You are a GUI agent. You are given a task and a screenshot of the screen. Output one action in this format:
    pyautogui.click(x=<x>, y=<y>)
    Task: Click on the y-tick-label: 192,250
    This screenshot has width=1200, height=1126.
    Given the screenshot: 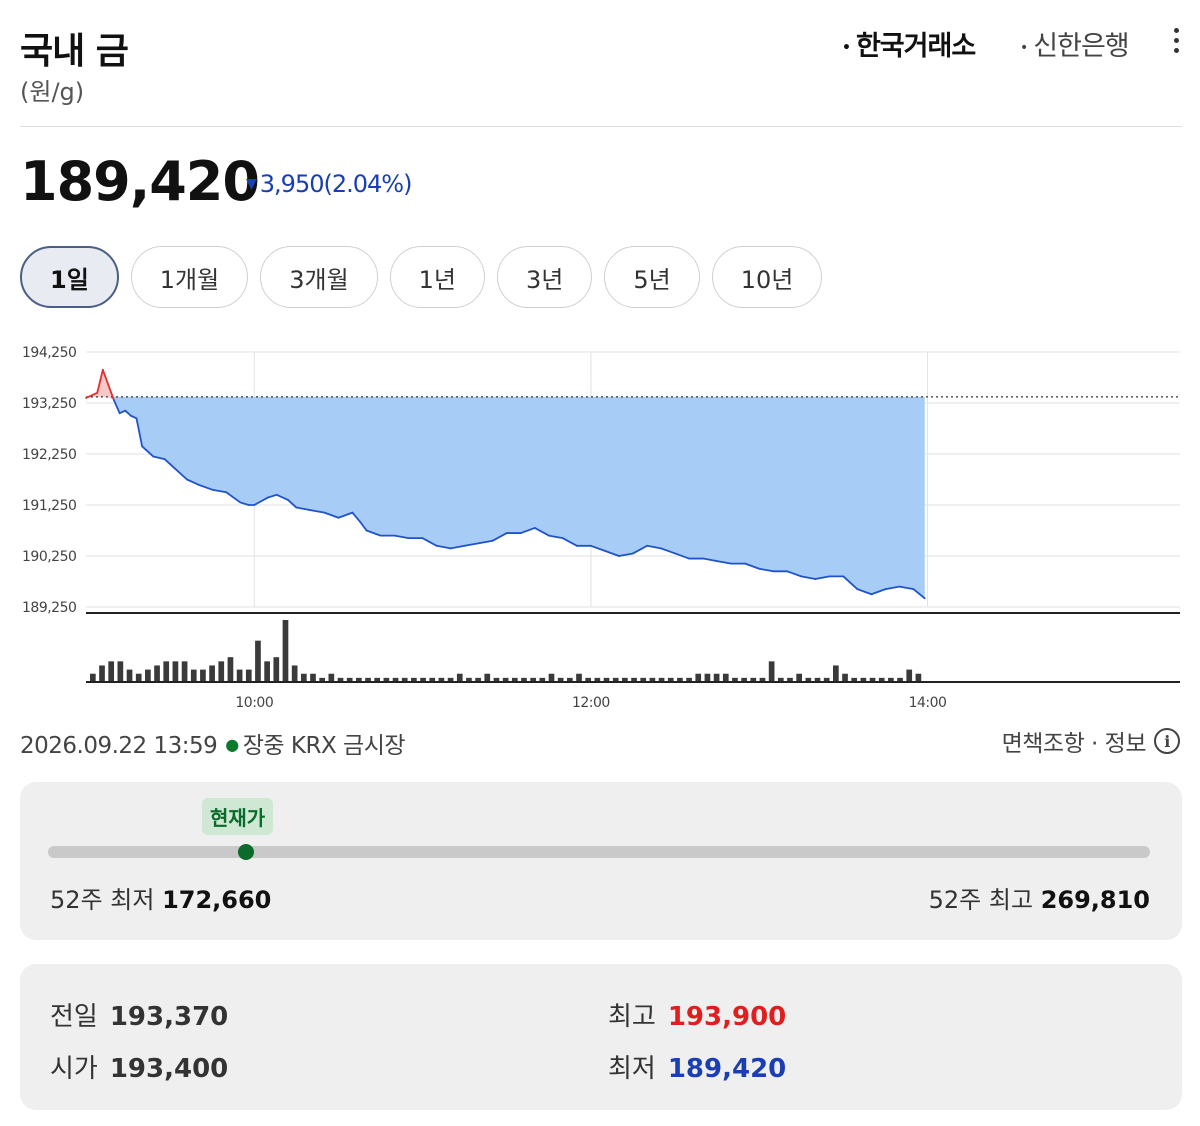 What is the action you would take?
    pyautogui.click(x=49, y=455)
    